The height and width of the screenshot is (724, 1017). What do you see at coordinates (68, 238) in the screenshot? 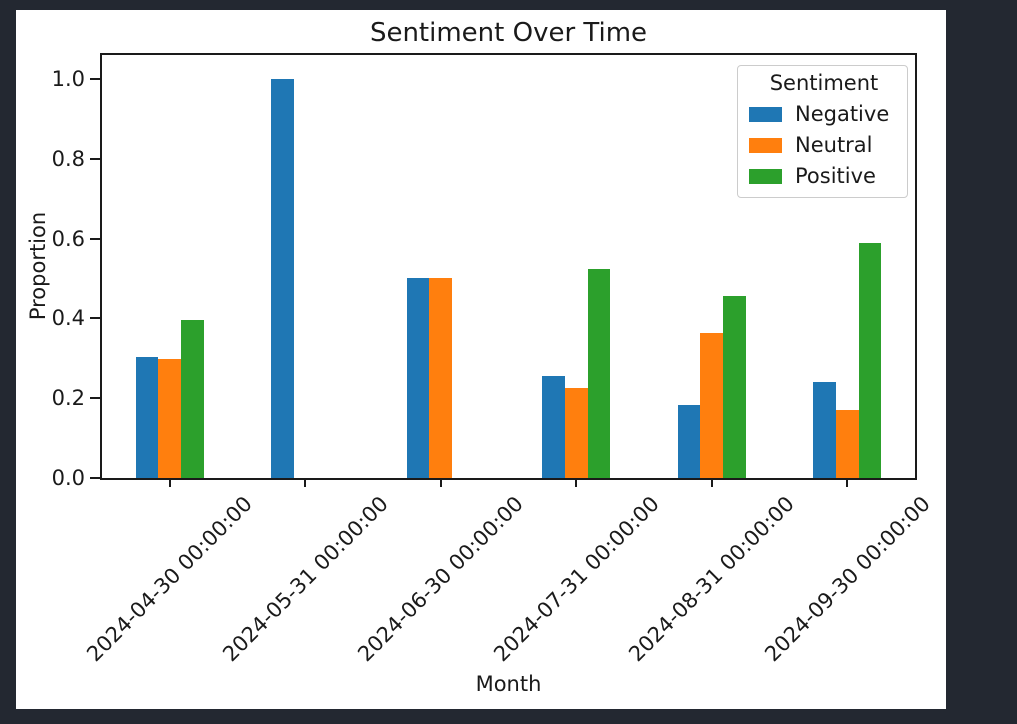
I see `y-tick-label: 0.6` at bounding box center [68, 238].